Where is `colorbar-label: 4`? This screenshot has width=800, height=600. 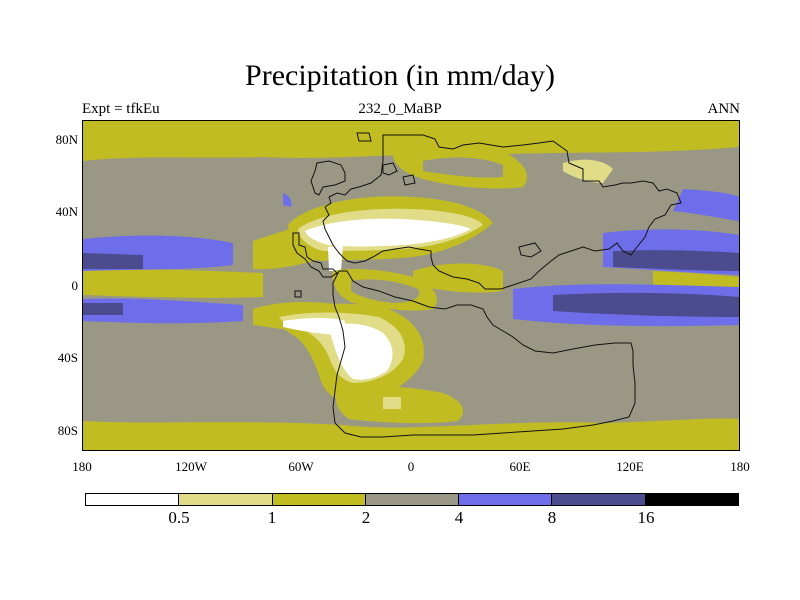 colorbar-label: 4 is located at coordinates (459, 517).